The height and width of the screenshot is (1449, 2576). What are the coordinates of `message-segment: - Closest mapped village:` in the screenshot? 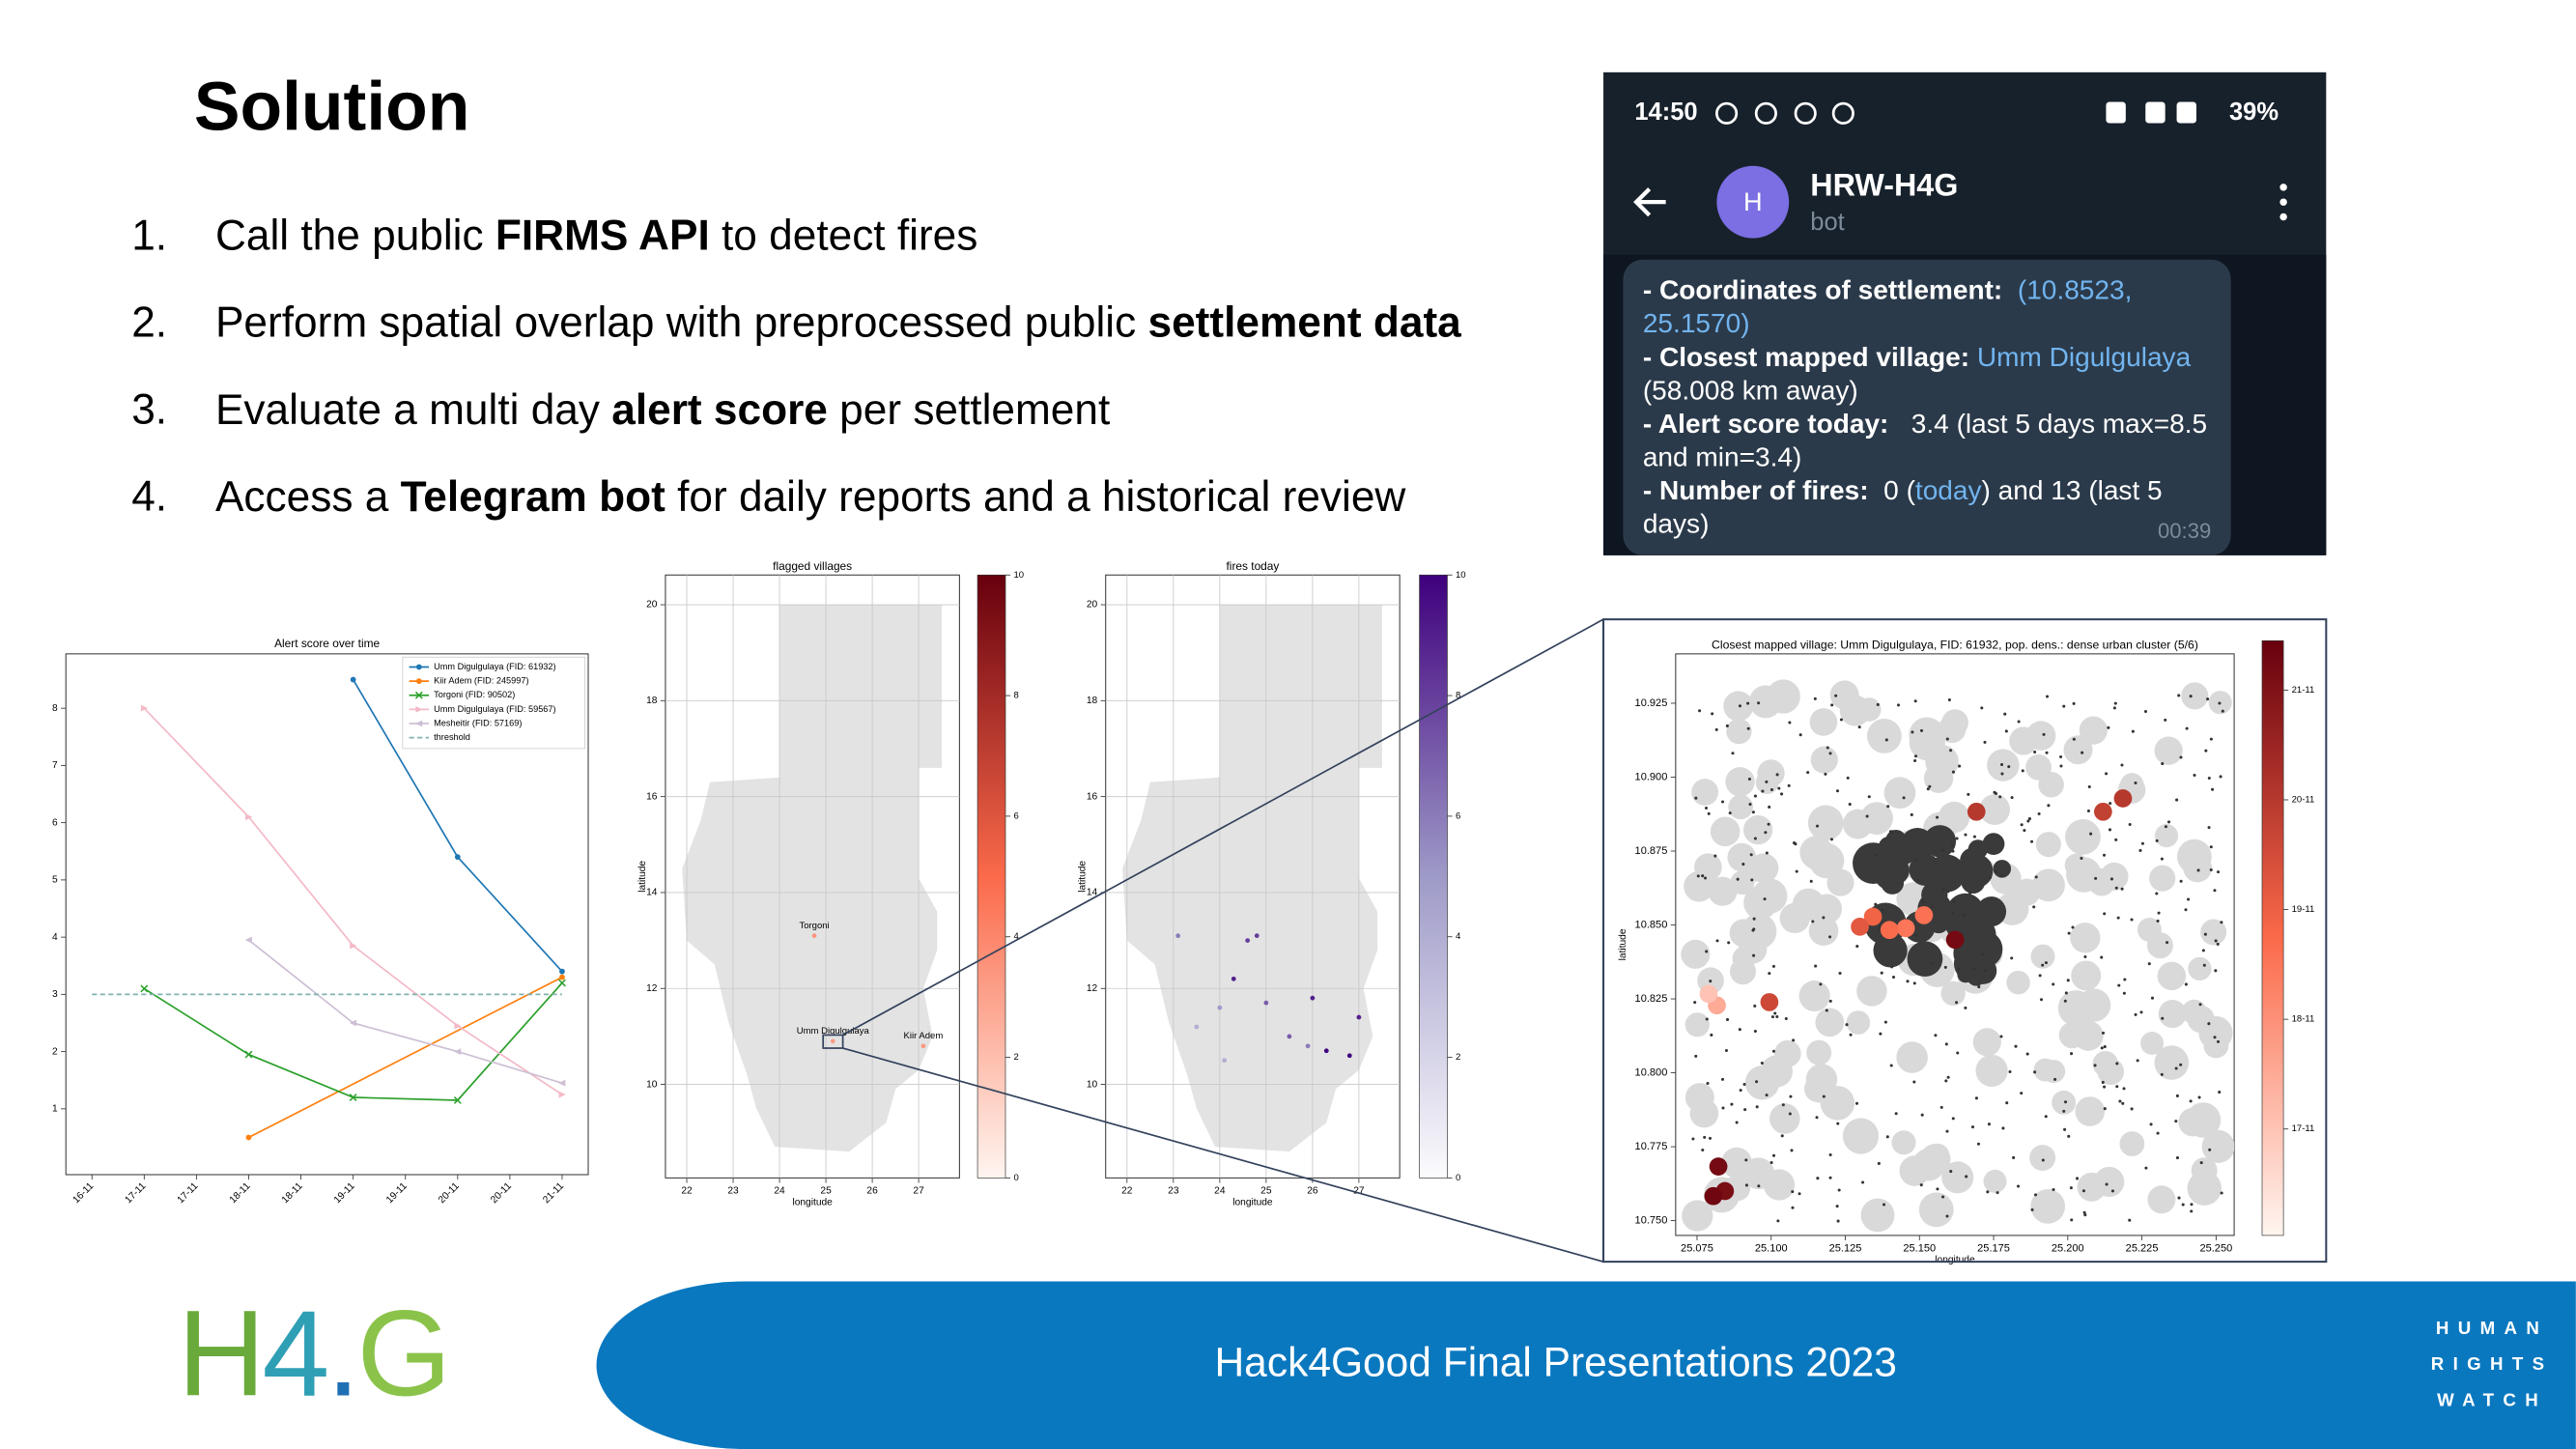 It's located at (1810, 357).